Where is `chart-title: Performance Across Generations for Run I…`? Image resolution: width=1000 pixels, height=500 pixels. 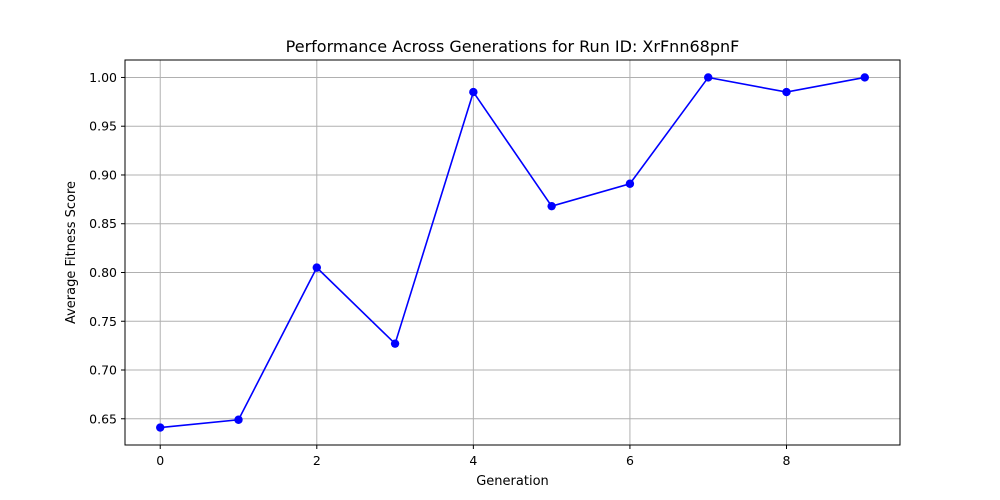 chart-title: Performance Across Generations for Run I… is located at coordinates (513, 46).